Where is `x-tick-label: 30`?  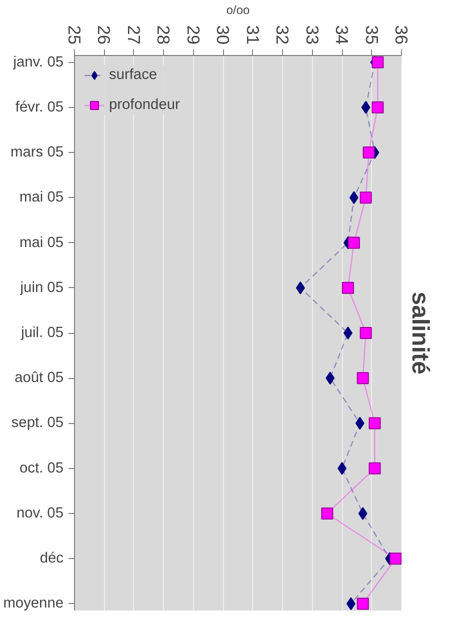 x-tick-label: 30 is located at coordinates (223, 35).